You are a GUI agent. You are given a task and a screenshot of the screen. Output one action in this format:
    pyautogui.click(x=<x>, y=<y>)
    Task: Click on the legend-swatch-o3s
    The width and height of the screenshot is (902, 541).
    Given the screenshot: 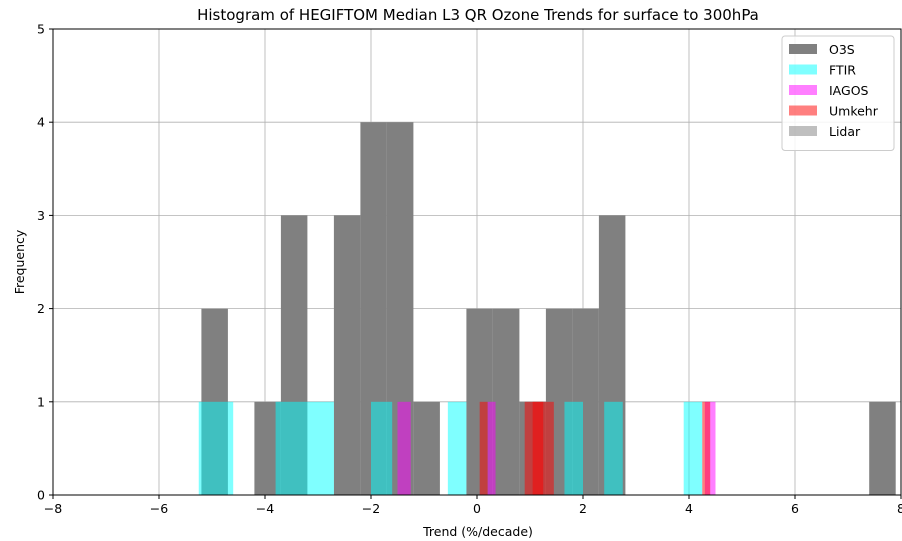 What is the action you would take?
    pyautogui.click(x=803, y=49)
    